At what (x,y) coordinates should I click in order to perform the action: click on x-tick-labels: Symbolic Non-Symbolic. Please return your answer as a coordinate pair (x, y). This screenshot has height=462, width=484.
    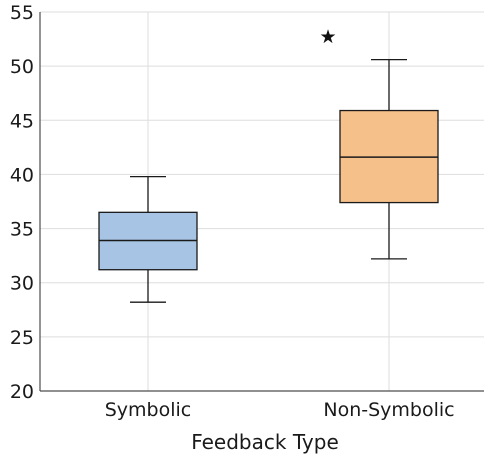
    Looking at the image, I should click on (280, 410).